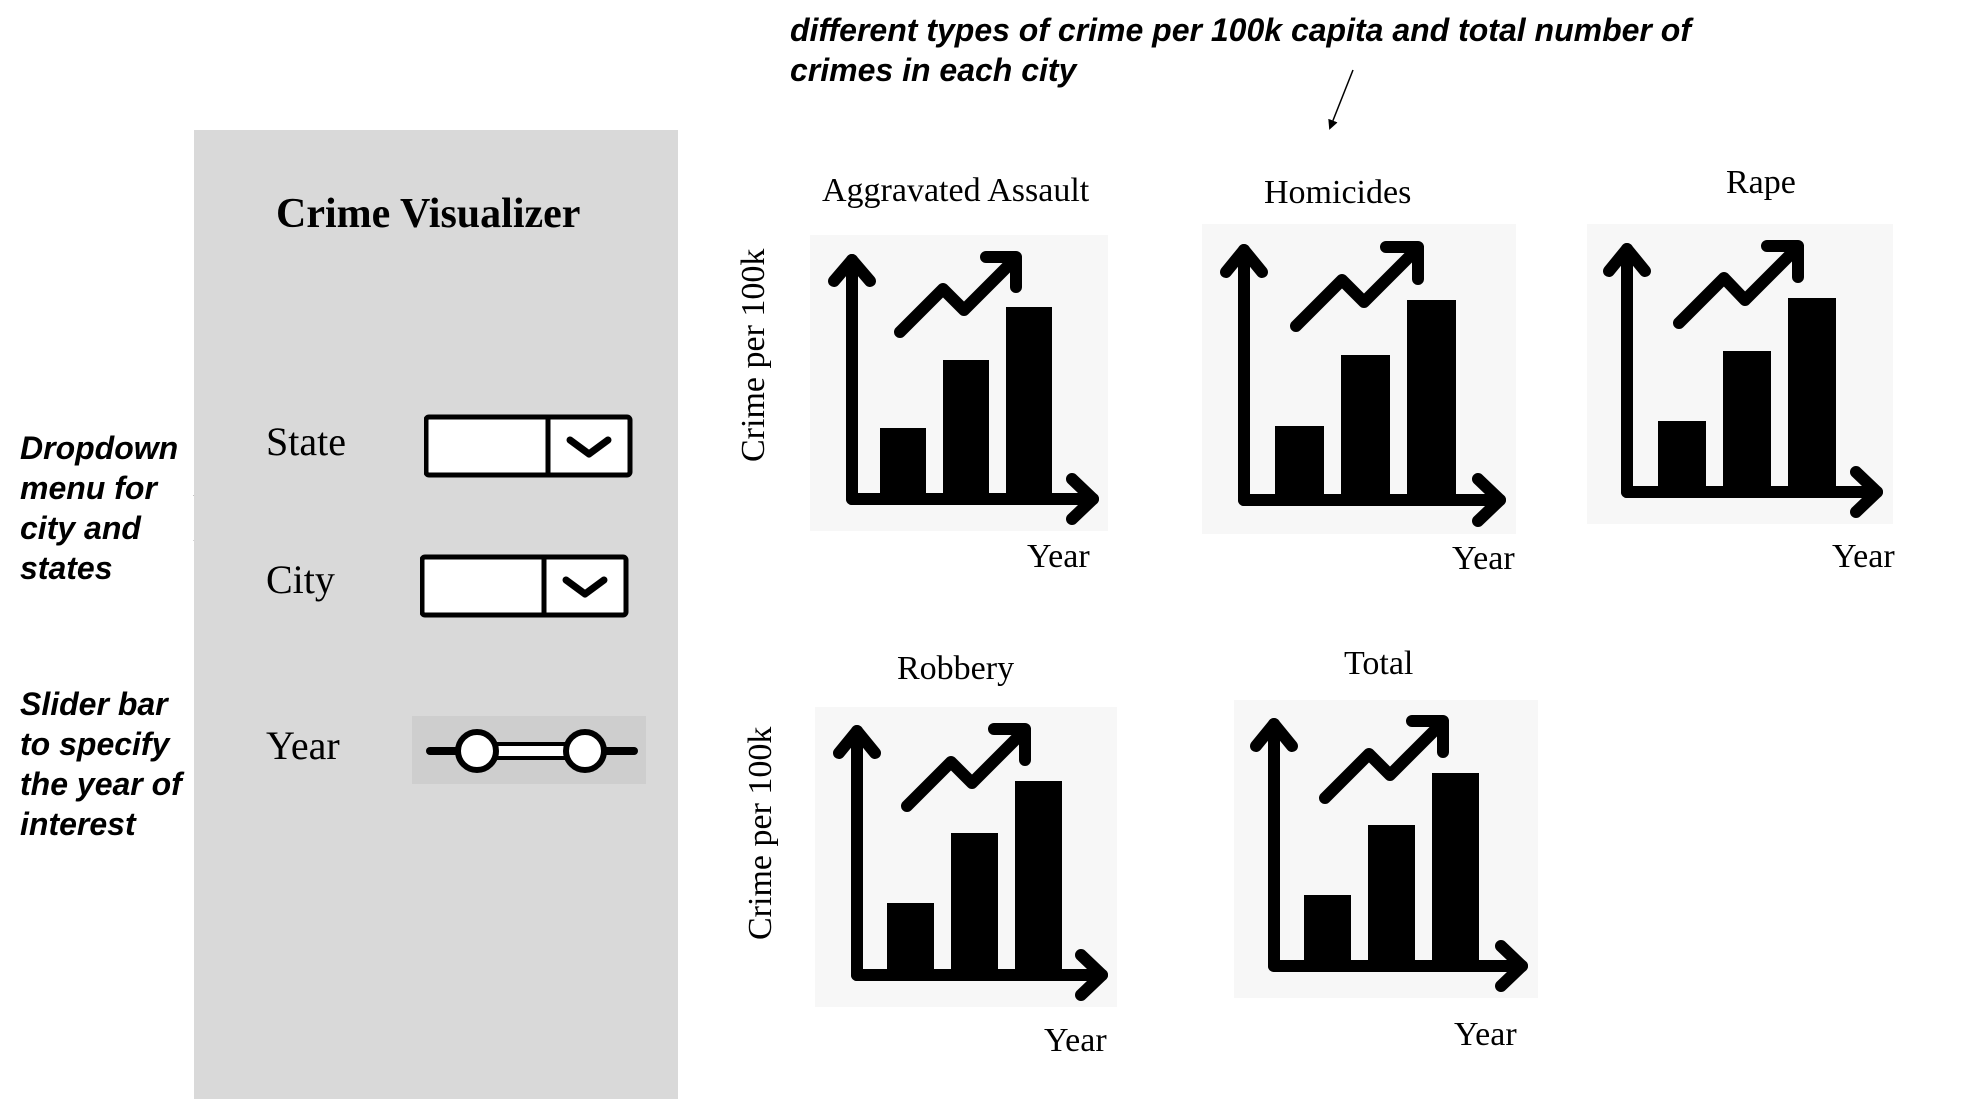 This screenshot has height=1099, width=1985. I want to click on dropdown-annotation: Dropdown menu for city and states, so click(99, 508).